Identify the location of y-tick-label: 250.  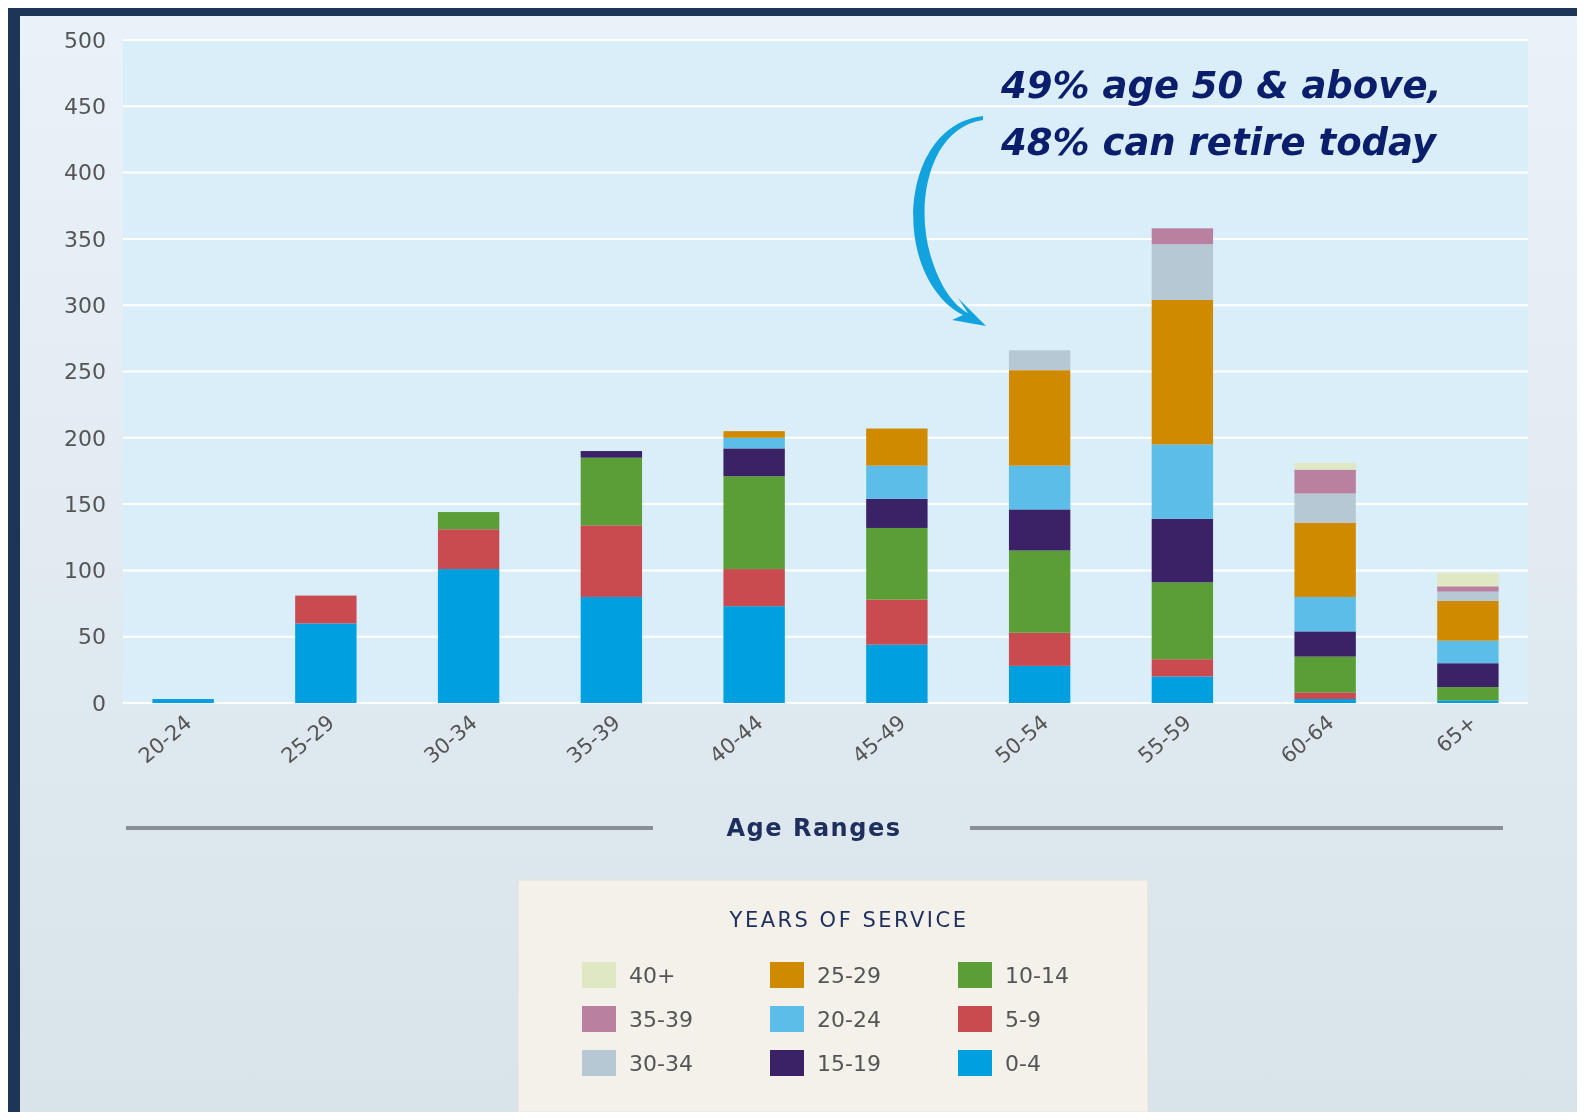
(85, 372).